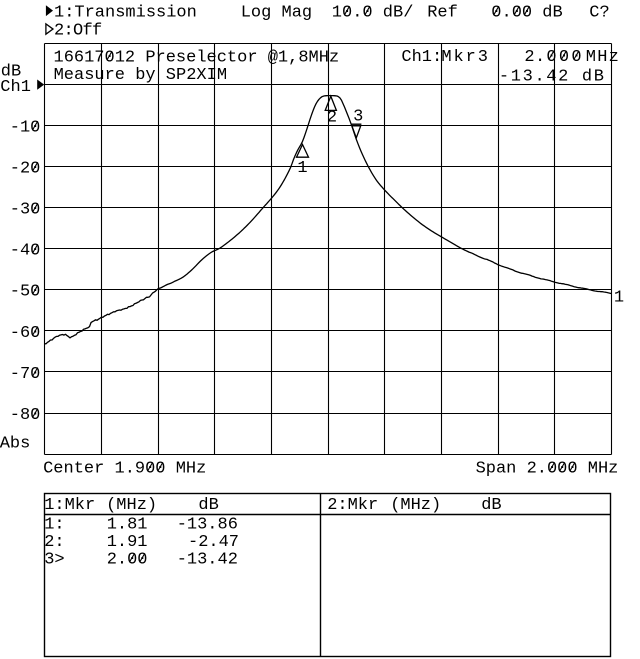  I want to click on svg-text: -60, so click(25, 333).